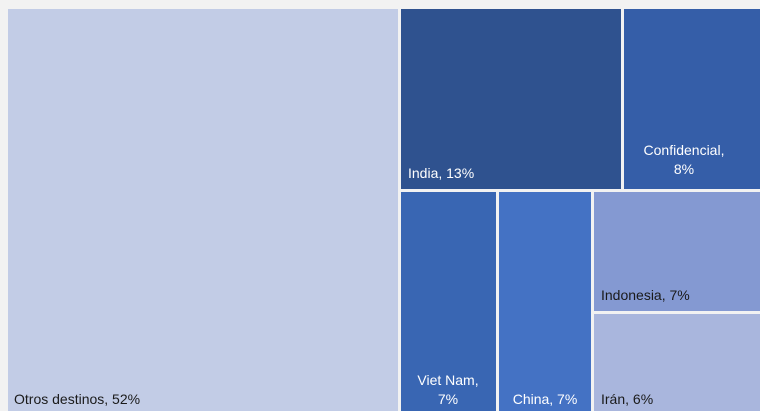 The height and width of the screenshot is (411, 760). What do you see at coordinates (677, 362) in the screenshot?
I see `tile-iran` at bounding box center [677, 362].